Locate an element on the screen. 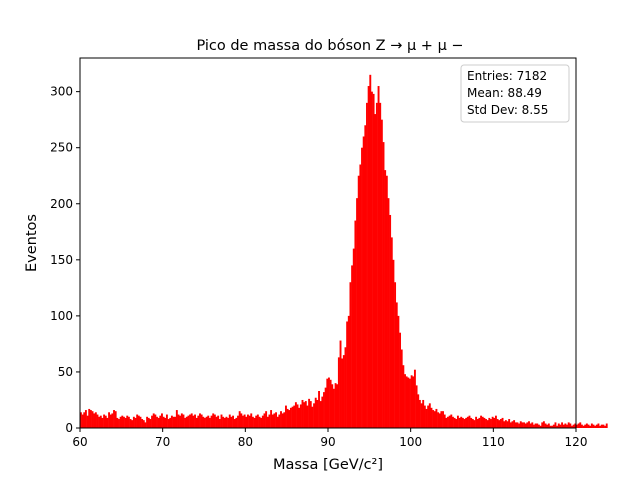 This screenshot has width=640, height=480. x-tick-label: 100 is located at coordinates (410, 442).